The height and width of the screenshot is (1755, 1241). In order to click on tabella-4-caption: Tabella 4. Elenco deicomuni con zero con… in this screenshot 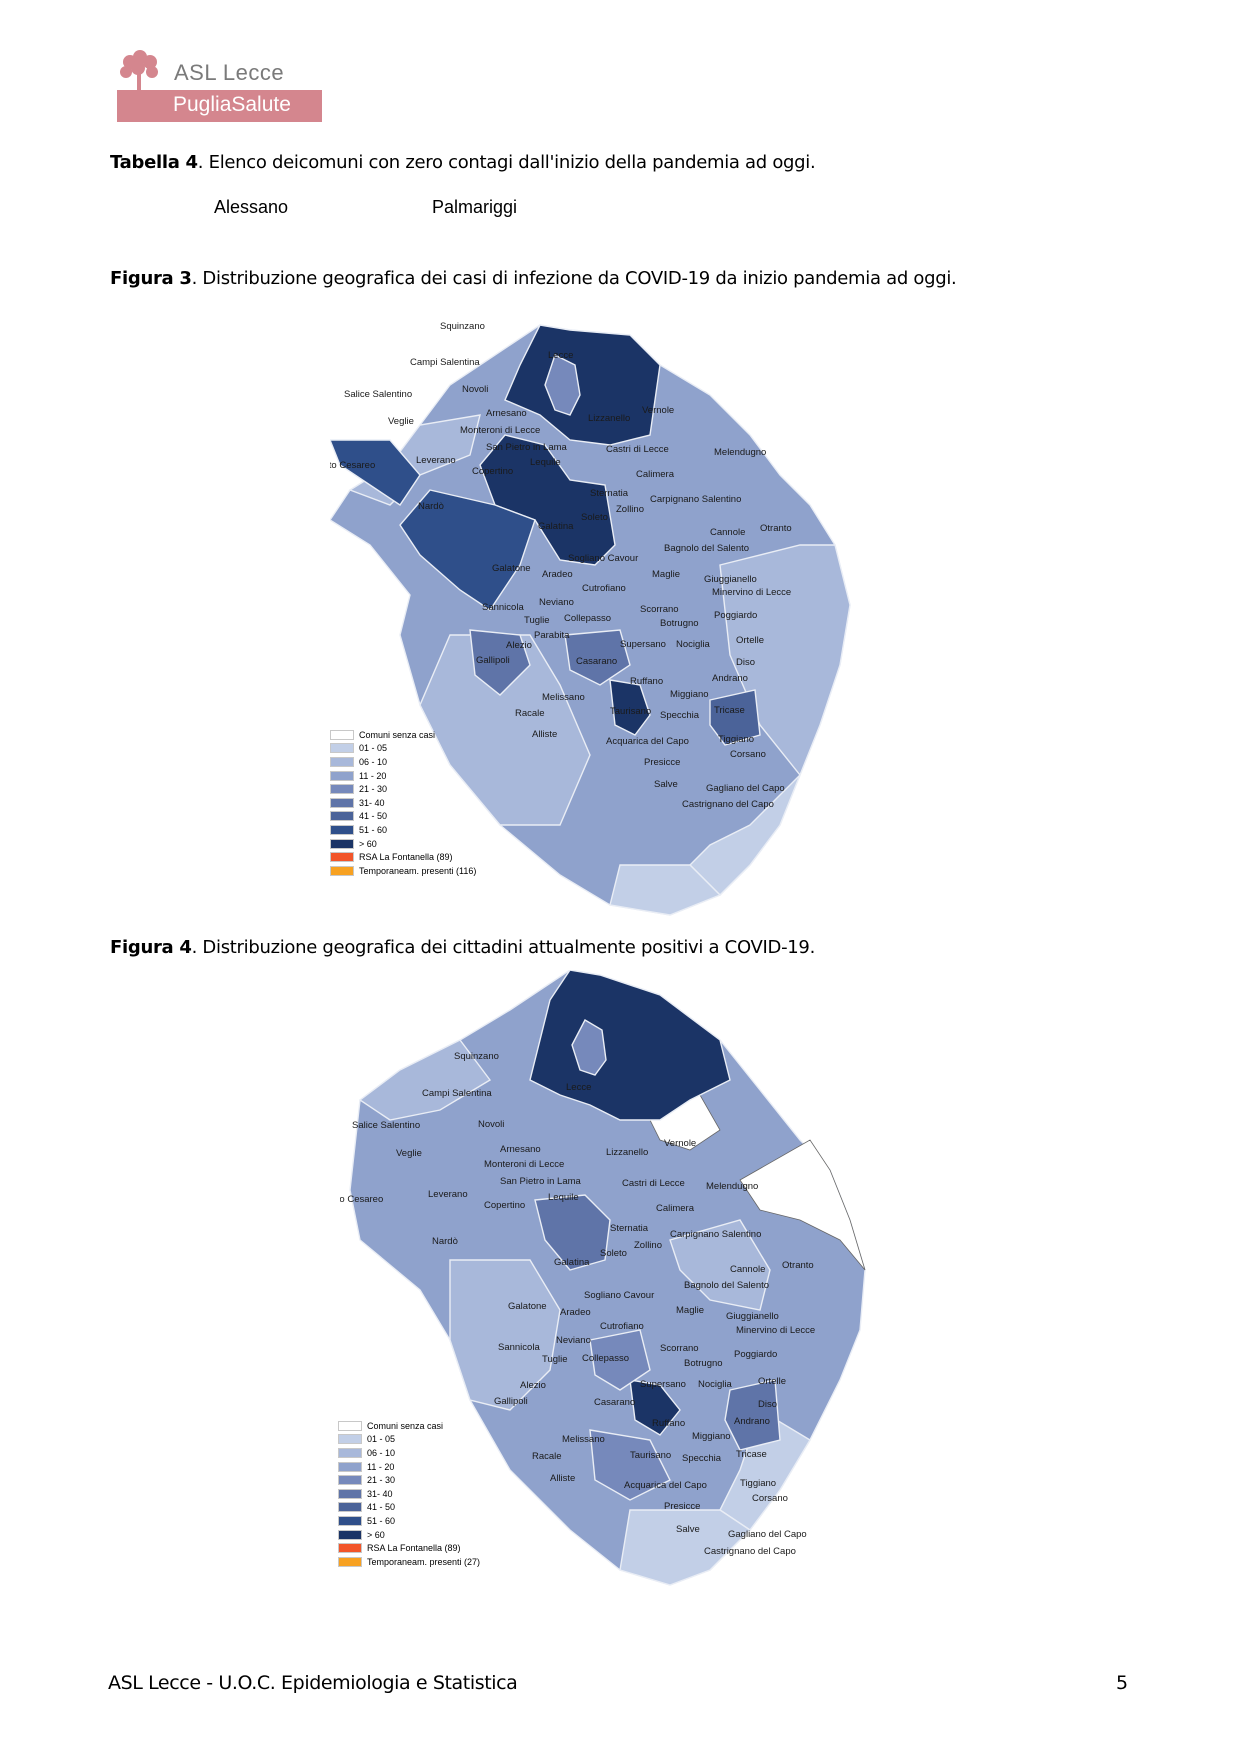, I will do `click(463, 162)`.